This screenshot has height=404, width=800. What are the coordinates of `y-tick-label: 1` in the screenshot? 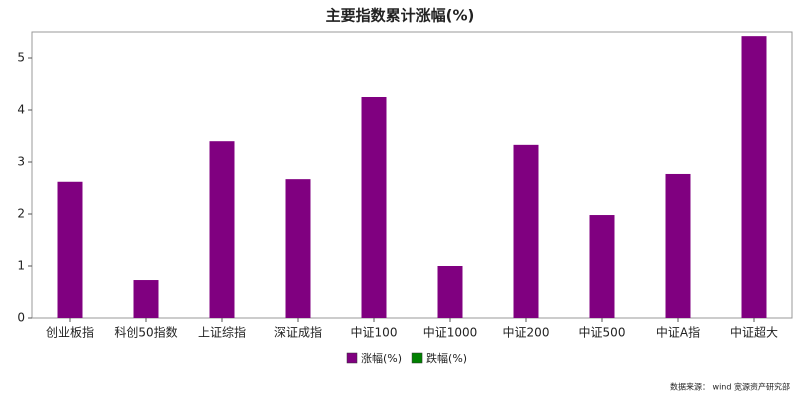 It's located at (21, 266).